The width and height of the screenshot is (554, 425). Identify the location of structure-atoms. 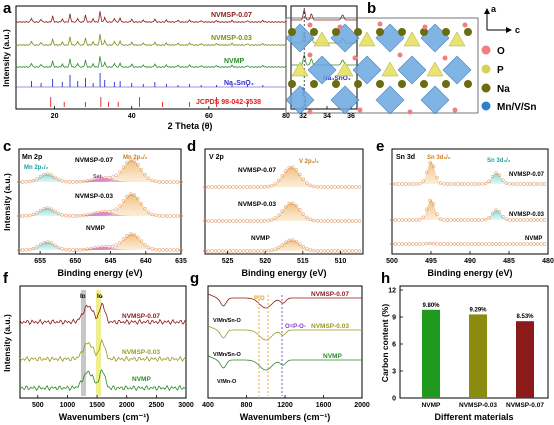
(378, 68).